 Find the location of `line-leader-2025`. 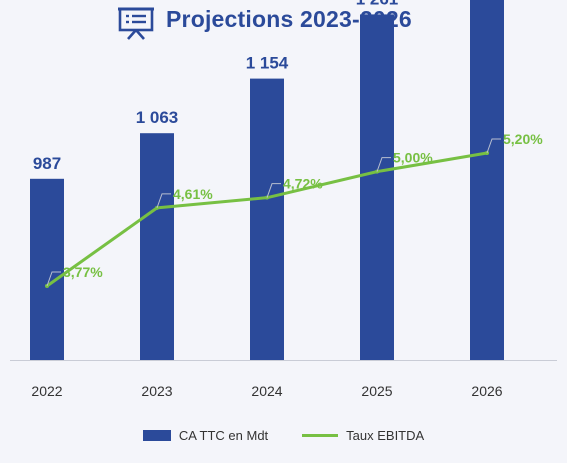

line-leader-2025 is located at coordinates (383, 164).